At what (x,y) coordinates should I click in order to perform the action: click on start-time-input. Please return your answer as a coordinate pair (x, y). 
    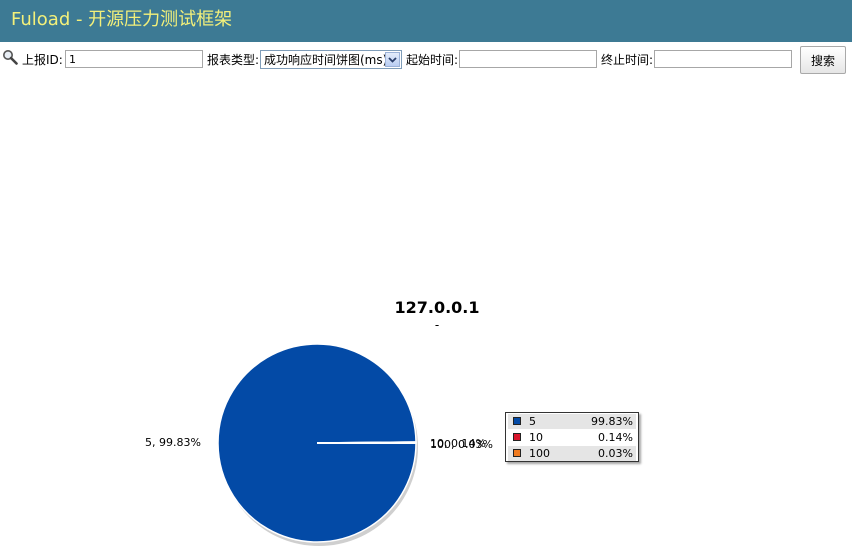
    Looking at the image, I should click on (528, 59).